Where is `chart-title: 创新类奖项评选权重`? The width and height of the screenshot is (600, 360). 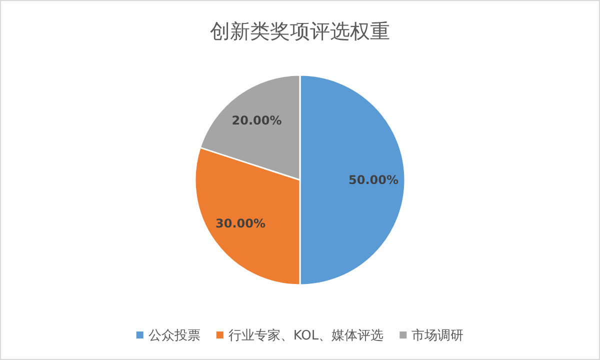
chart-title: 创新类奖项评选权重 is located at coordinates (300, 31).